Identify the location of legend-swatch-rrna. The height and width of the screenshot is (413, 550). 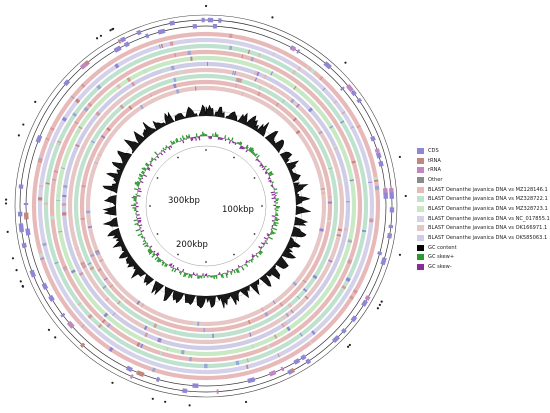
(420, 170).